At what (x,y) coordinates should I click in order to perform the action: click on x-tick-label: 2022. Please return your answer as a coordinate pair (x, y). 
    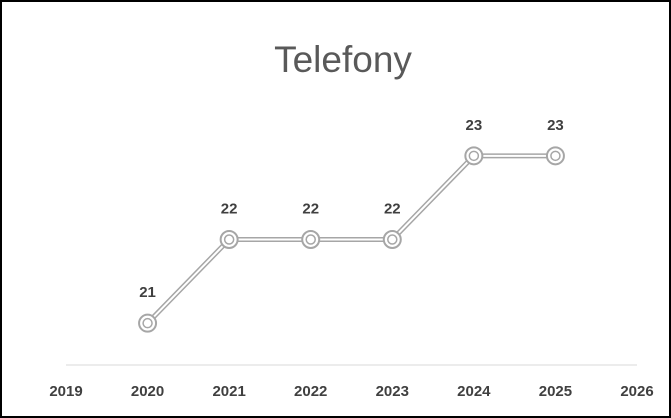
    Looking at the image, I should click on (310, 391).